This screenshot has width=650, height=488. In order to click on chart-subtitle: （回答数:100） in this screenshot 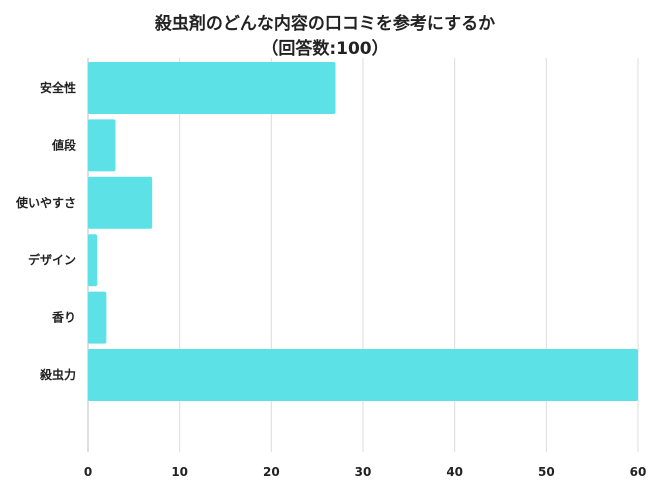, I will do `click(325, 49)`.